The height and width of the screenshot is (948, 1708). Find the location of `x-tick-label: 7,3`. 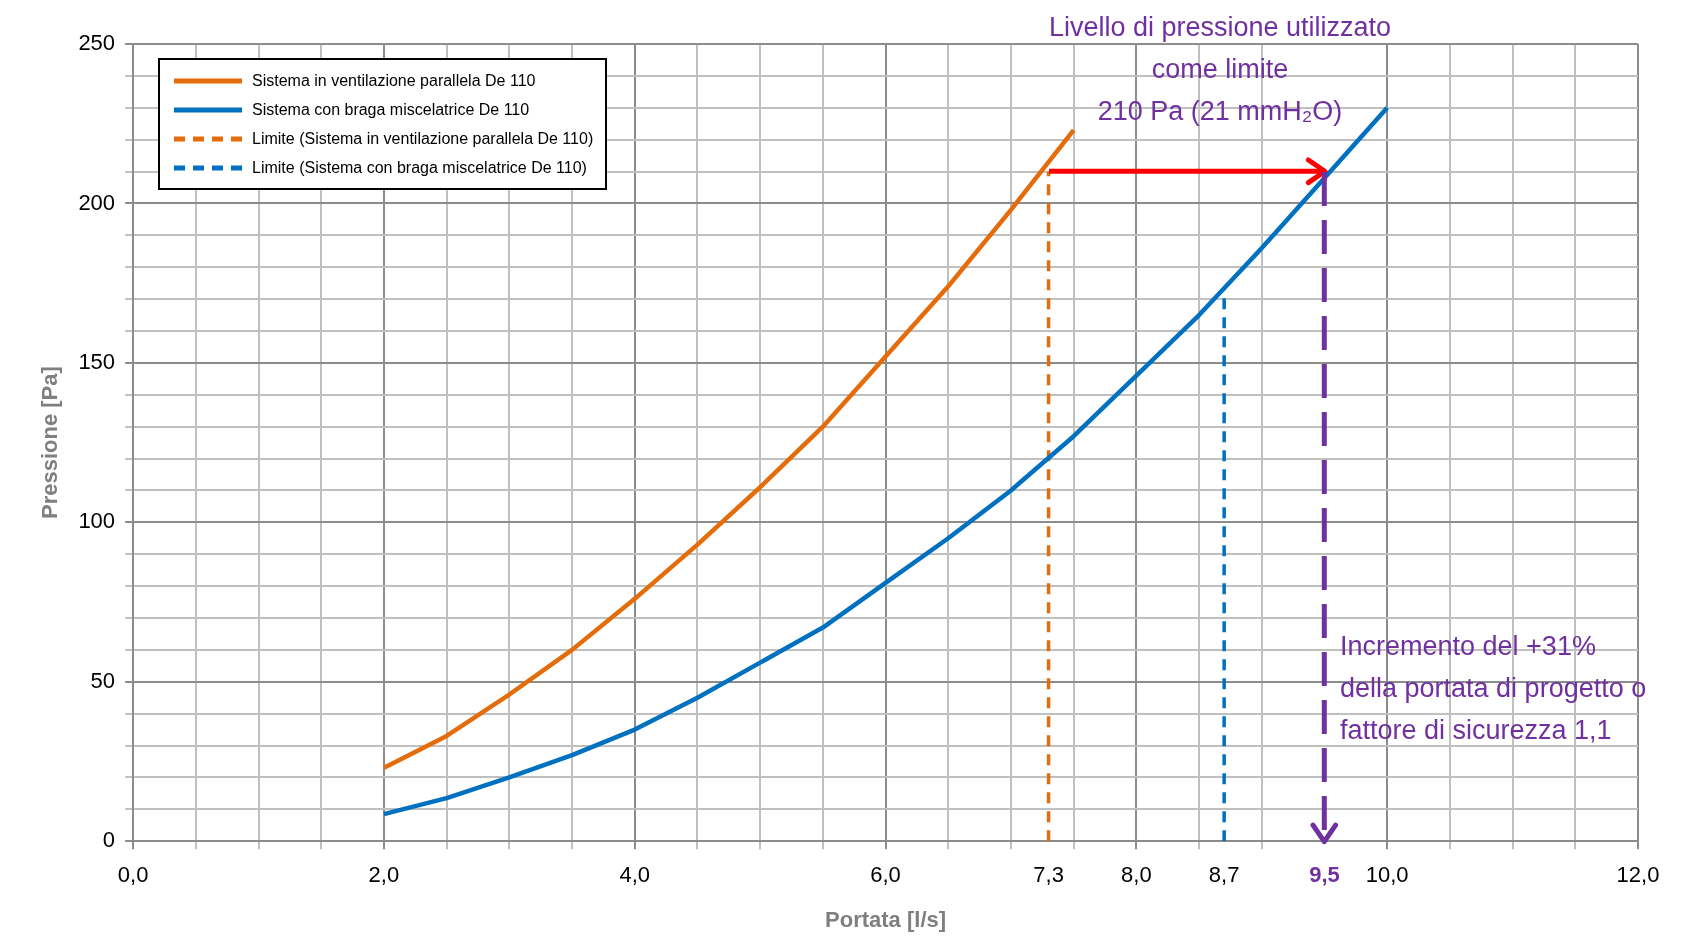

x-tick-label: 7,3 is located at coordinates (1048, 875).